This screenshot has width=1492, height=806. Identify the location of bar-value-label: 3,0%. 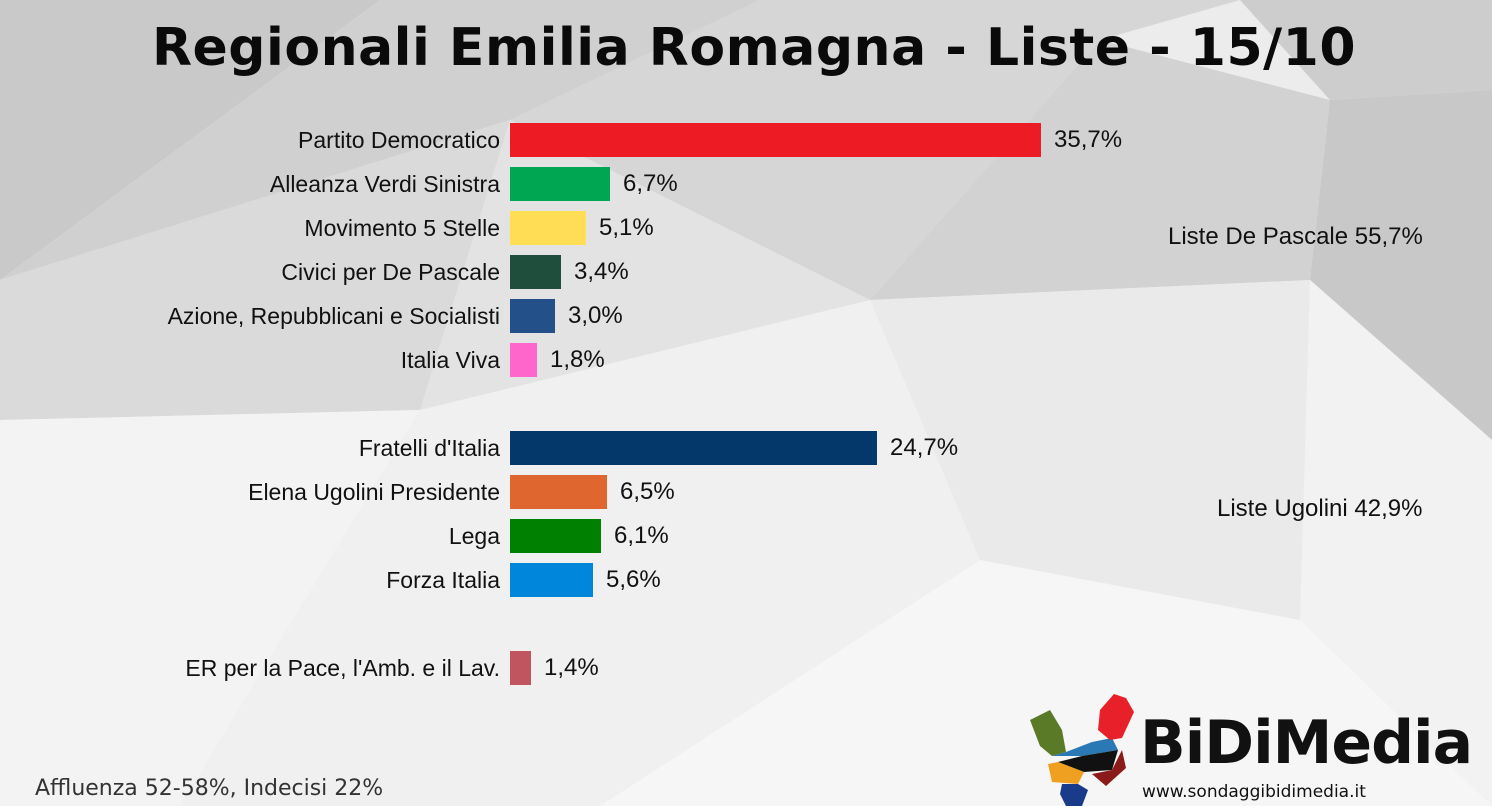
(595, 315).